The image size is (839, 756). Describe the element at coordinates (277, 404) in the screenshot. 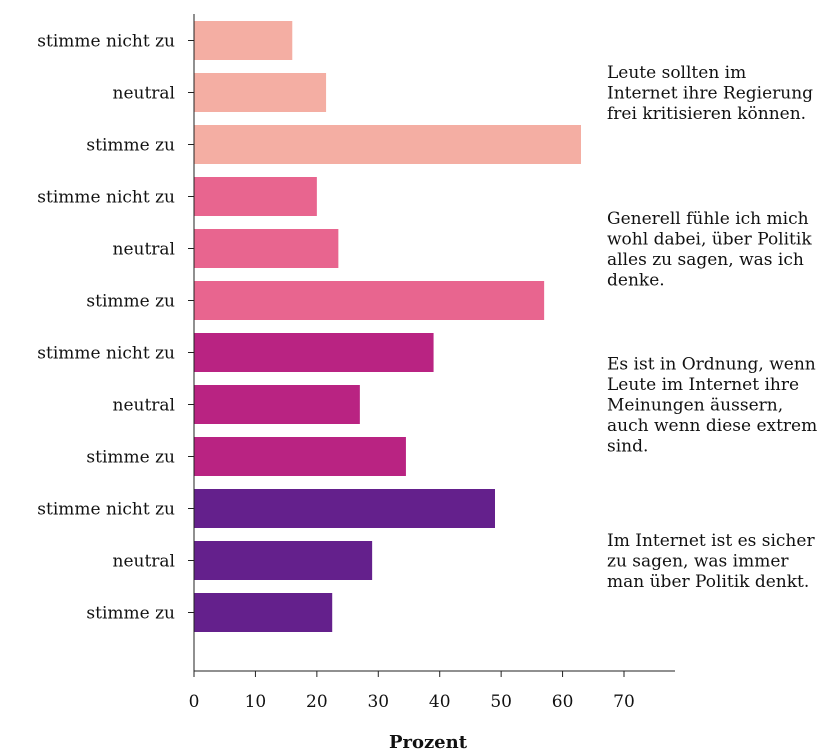

I see `bar-3-neutral` at that location.